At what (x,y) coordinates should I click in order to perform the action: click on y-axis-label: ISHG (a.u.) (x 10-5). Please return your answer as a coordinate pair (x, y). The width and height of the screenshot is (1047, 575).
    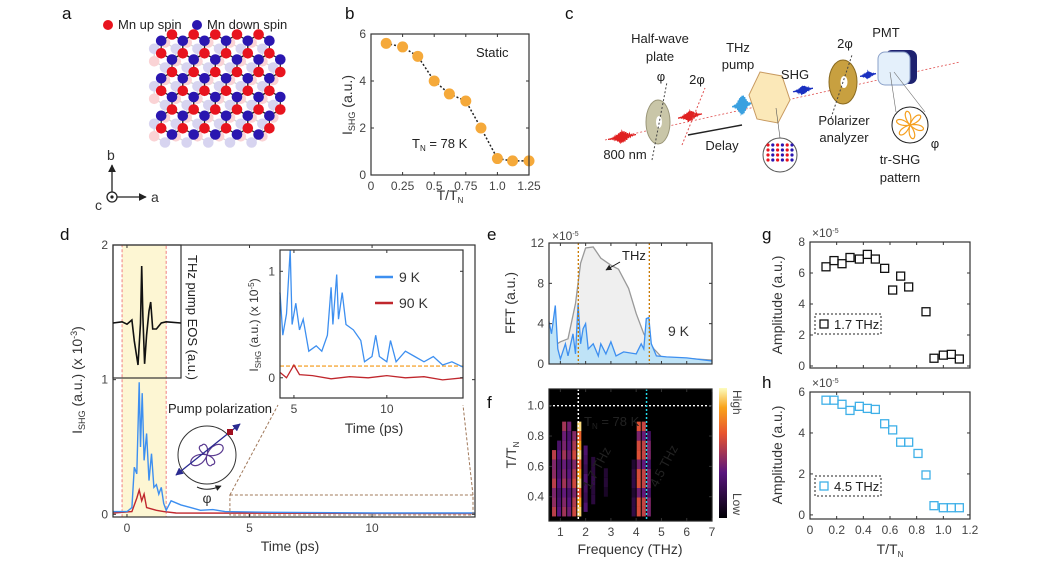
    Looking at the image, I should click on (255, 324).